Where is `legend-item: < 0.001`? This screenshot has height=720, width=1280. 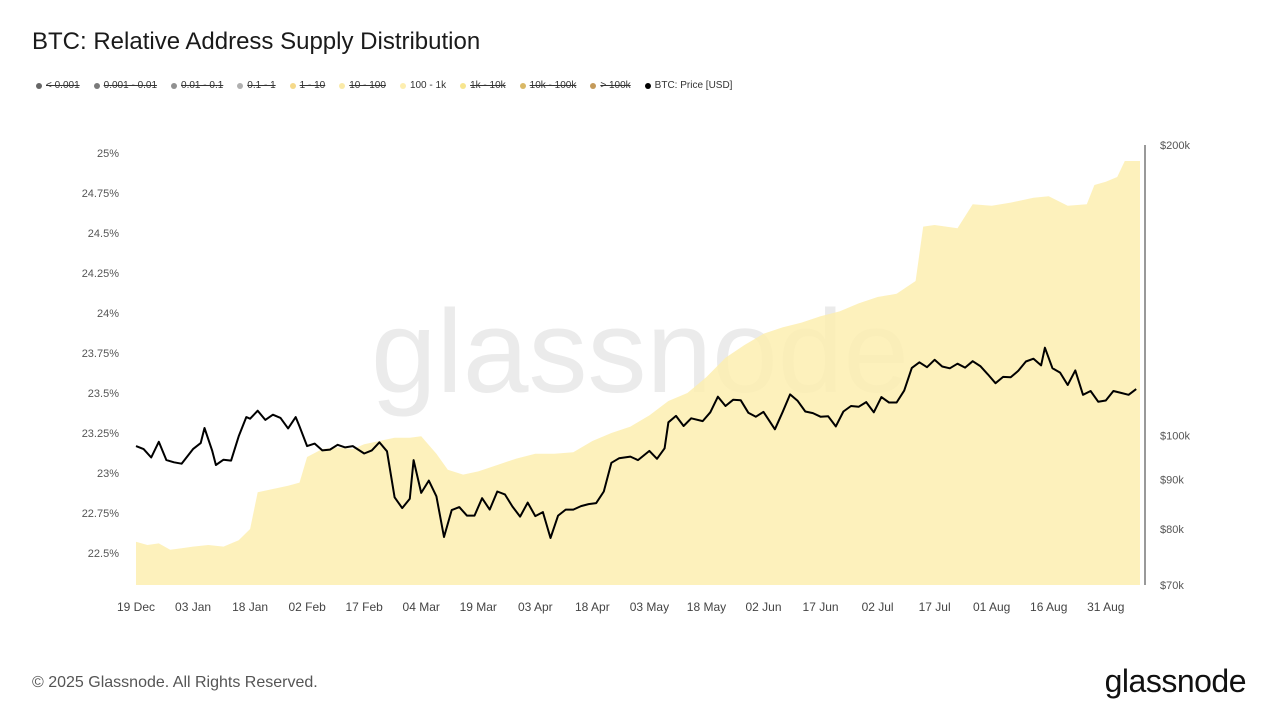 legend-item: < 0.001 is located at coordinates (58, 85).